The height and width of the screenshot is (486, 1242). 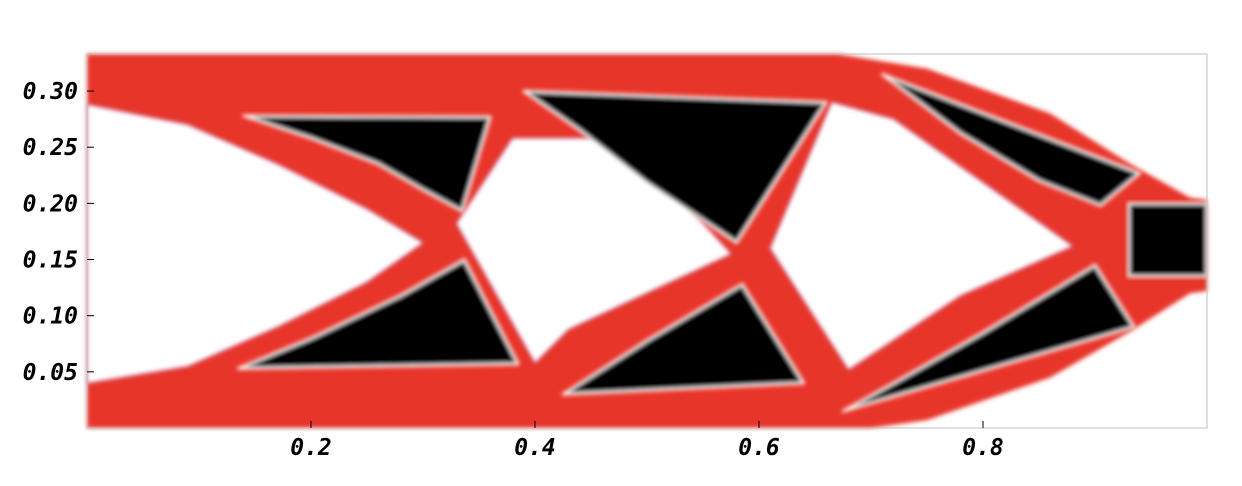 I want to click on y-tick-label: 0.20, so click(x=50, y=204).